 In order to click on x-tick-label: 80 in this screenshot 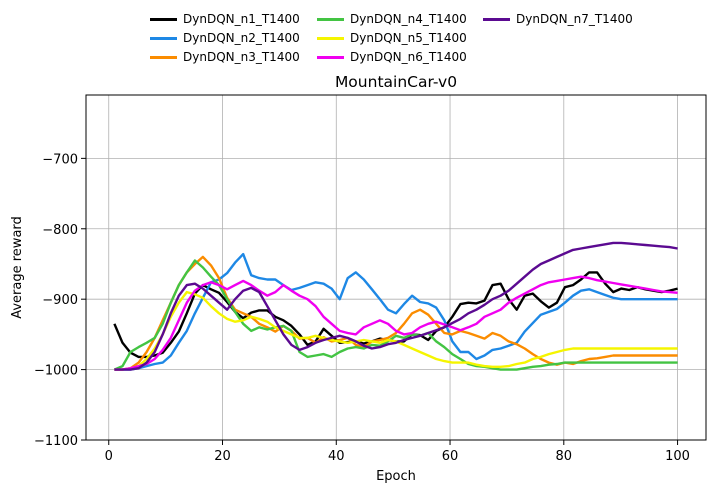, I will do `click(564, 456)`.